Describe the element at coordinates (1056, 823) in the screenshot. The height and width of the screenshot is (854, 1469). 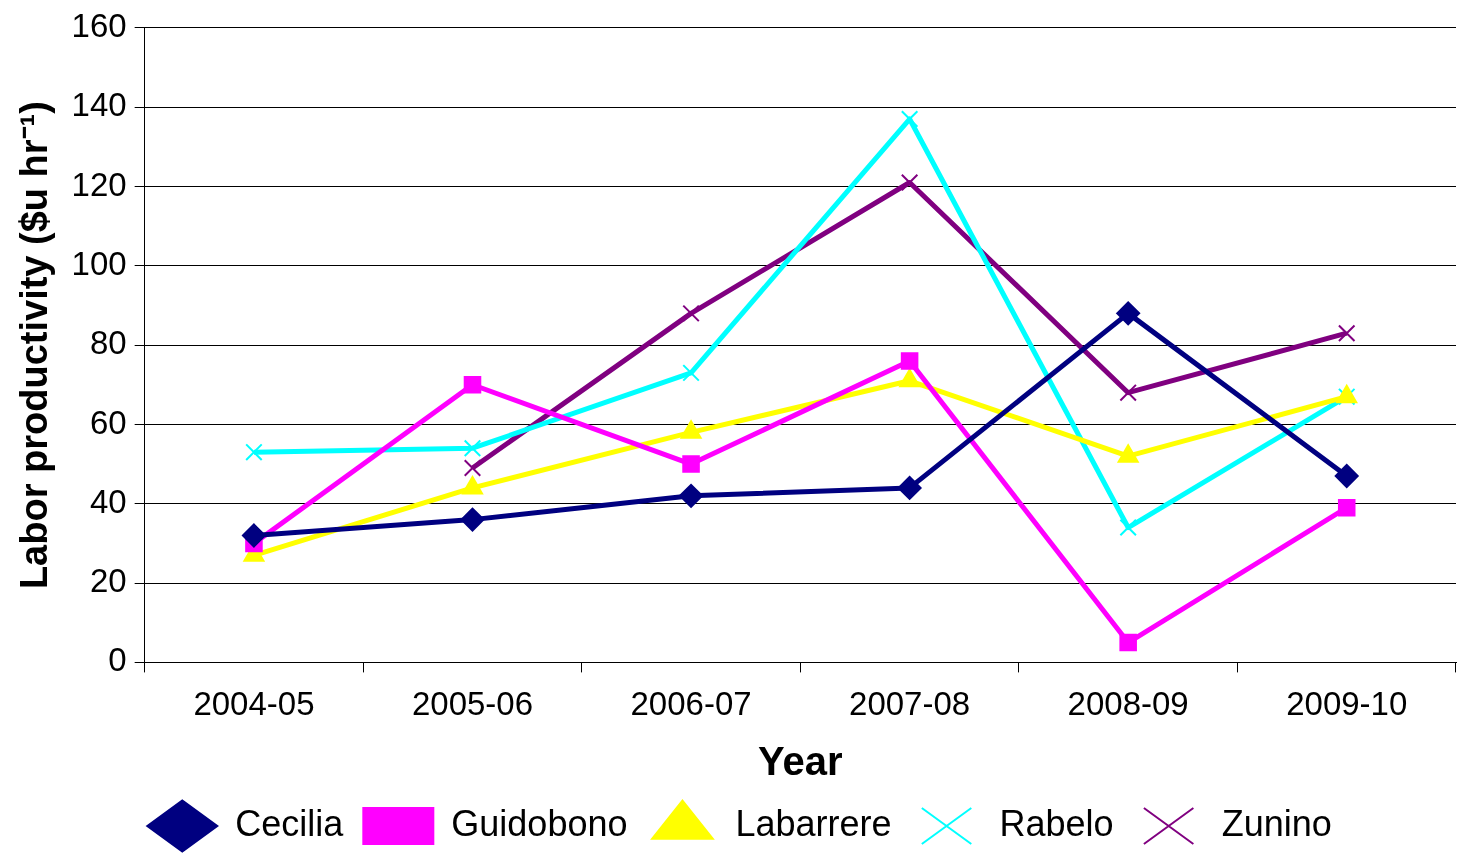
I see `legend-label: Rabelo` at that location.